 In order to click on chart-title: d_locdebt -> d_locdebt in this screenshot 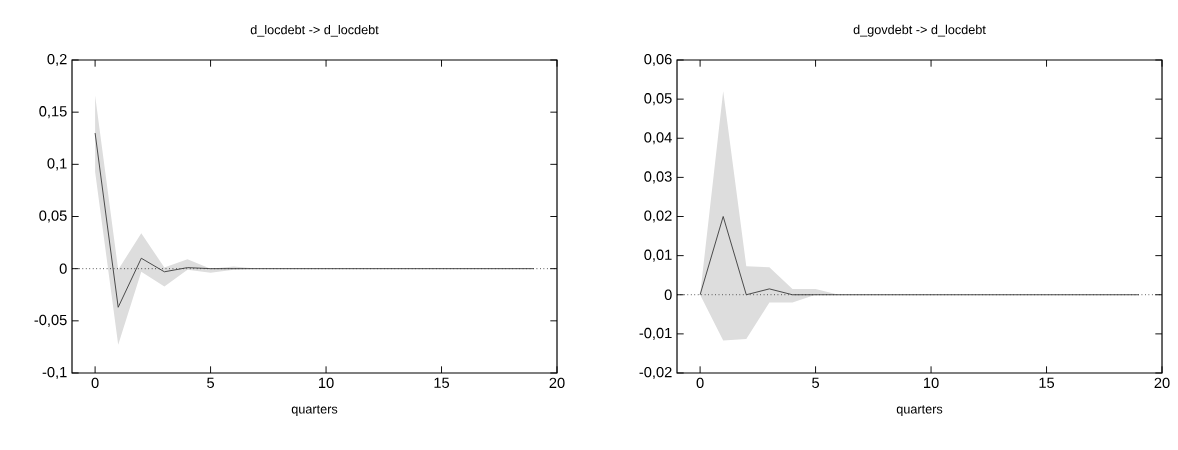, I will do `click(314, 30)`.